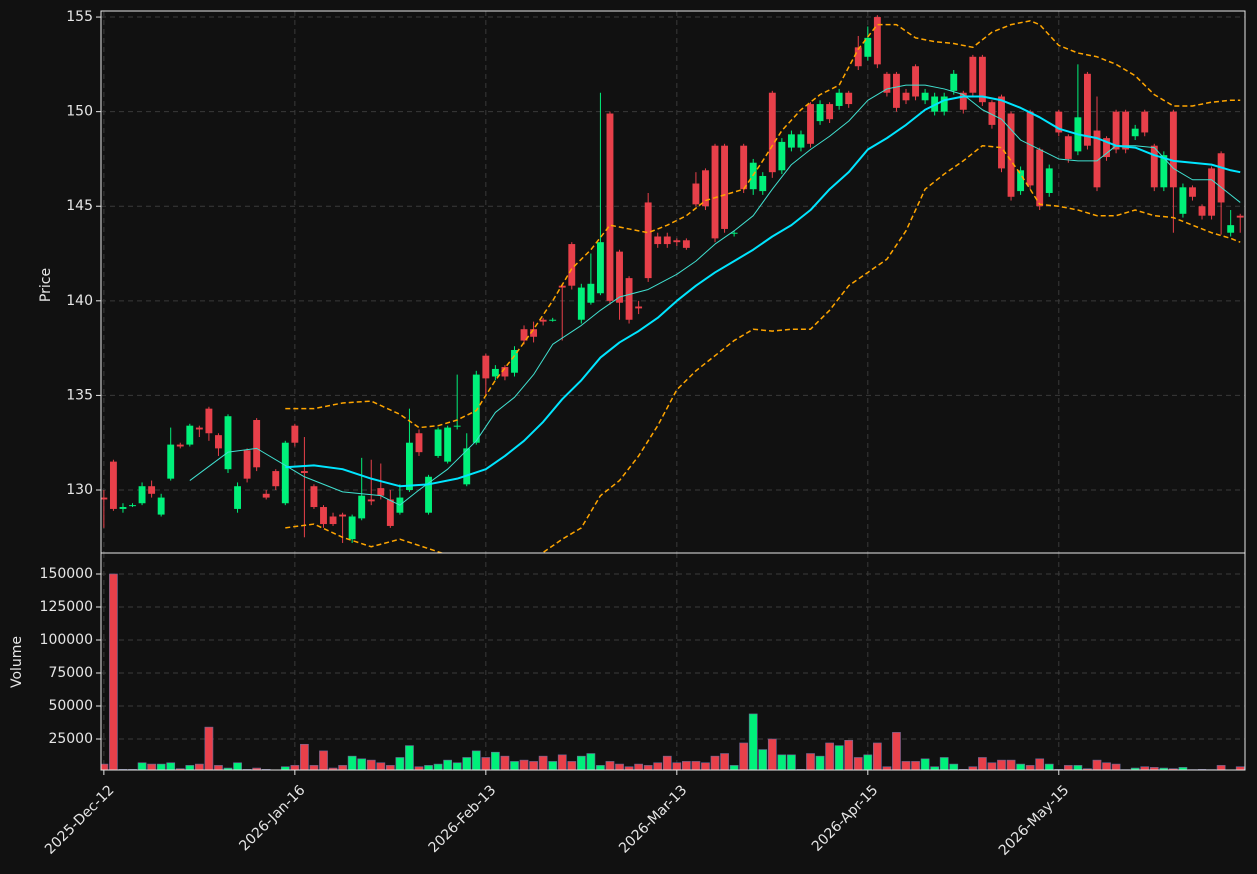 The width and height of the screenshot is (1257, 874). What do you see at coordinates (79, 206) in the screenshot?
I see `y-tick-label: 145` at bounding box center [79, 206].